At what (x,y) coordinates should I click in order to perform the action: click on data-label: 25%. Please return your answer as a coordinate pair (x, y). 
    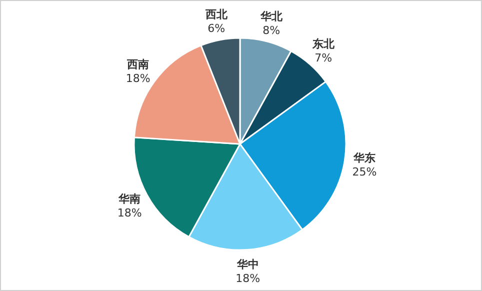
    Looking at the image, I should click on (364, 172).